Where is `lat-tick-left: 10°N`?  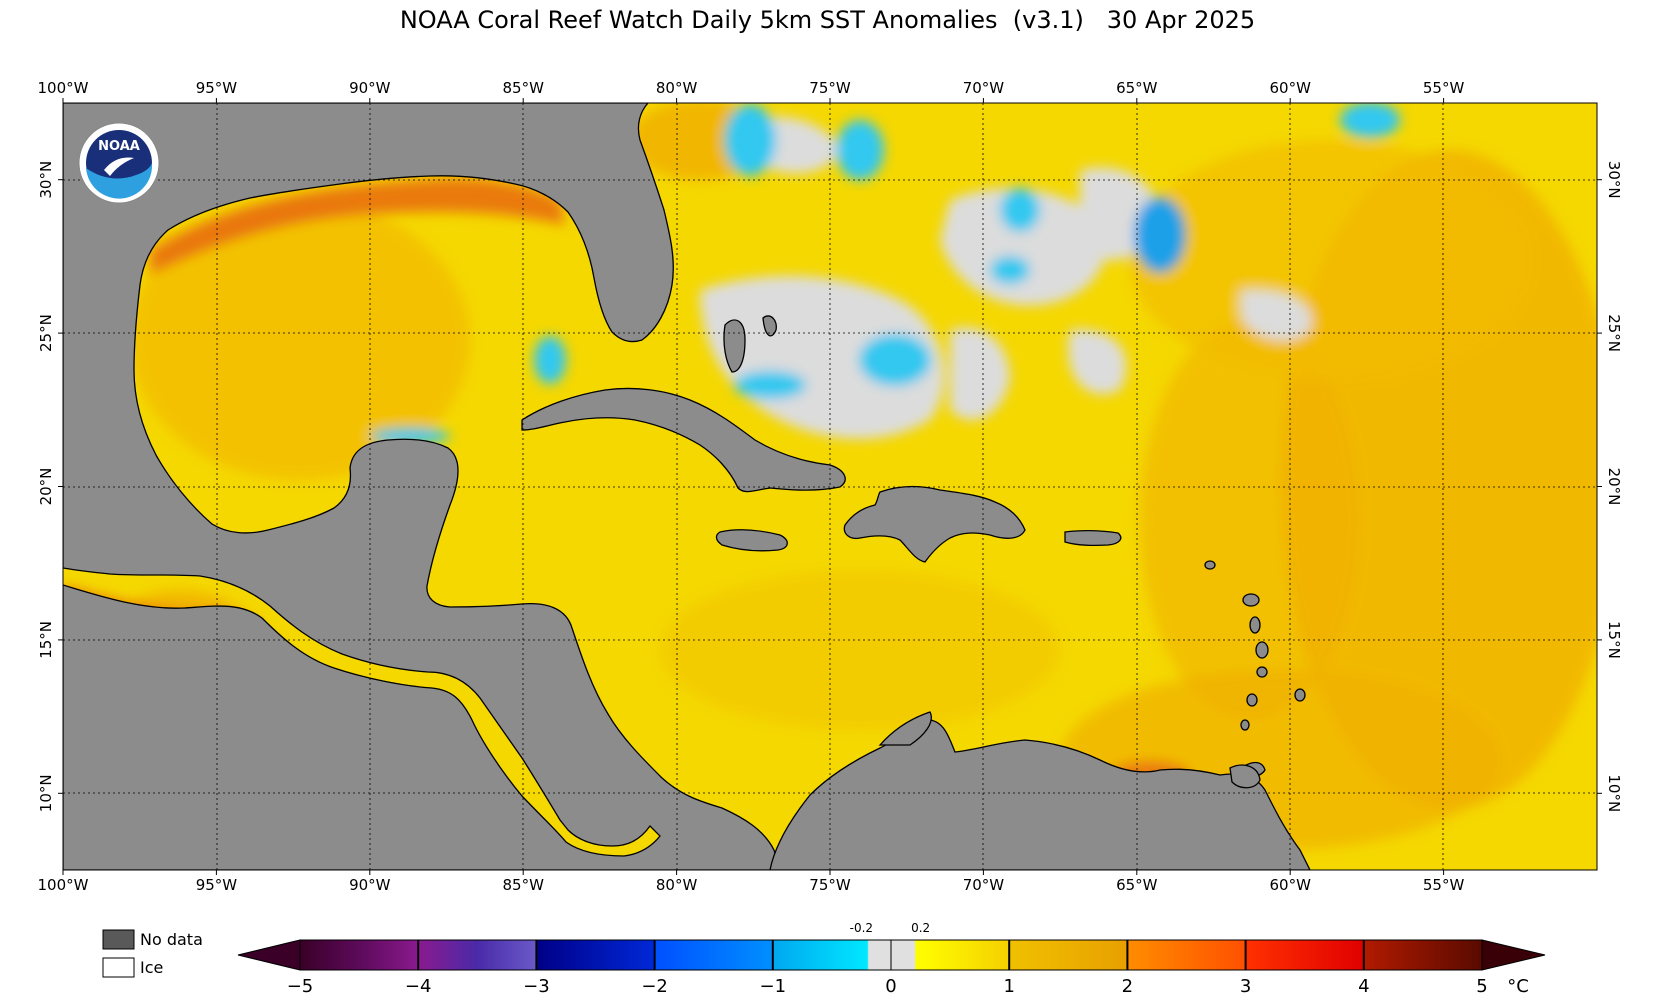 lat-tick-left: 10°N is located at coordinates (46, 793).